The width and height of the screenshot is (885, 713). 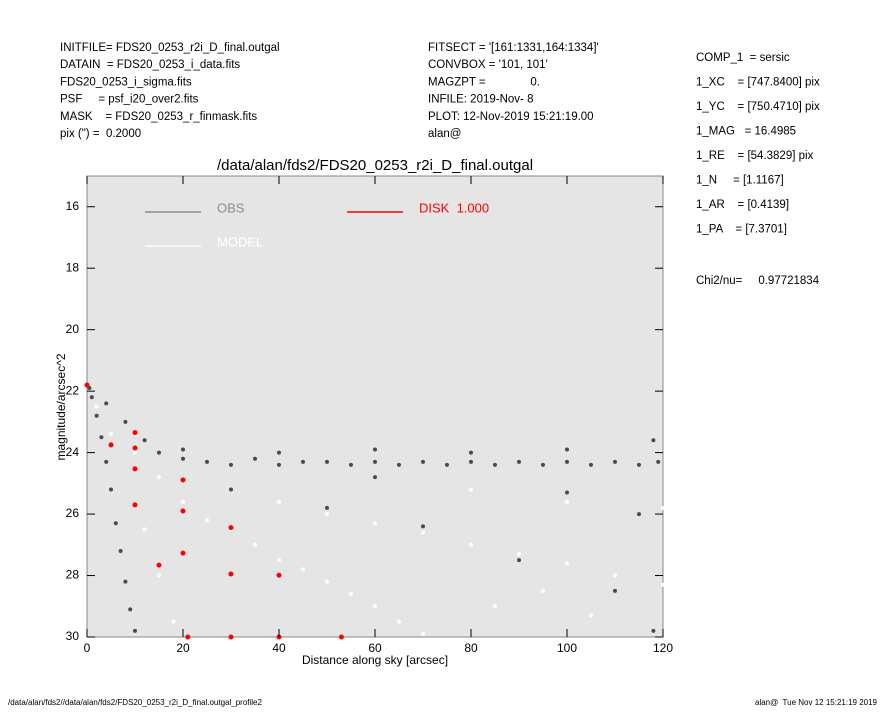 I want to click on header-line: FITSECT = '[161:1331,164:1334]', so click(x=513, y=48).